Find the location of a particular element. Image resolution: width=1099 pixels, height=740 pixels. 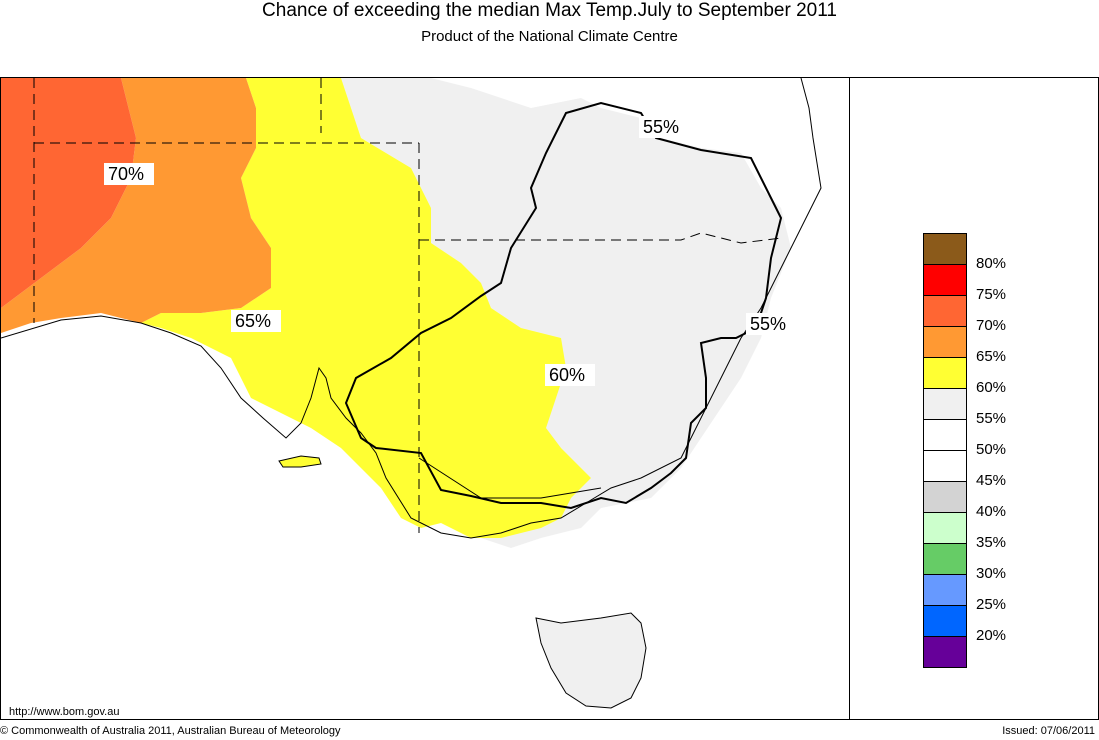

legend-label: 45% is located at coordinates (991, 480).